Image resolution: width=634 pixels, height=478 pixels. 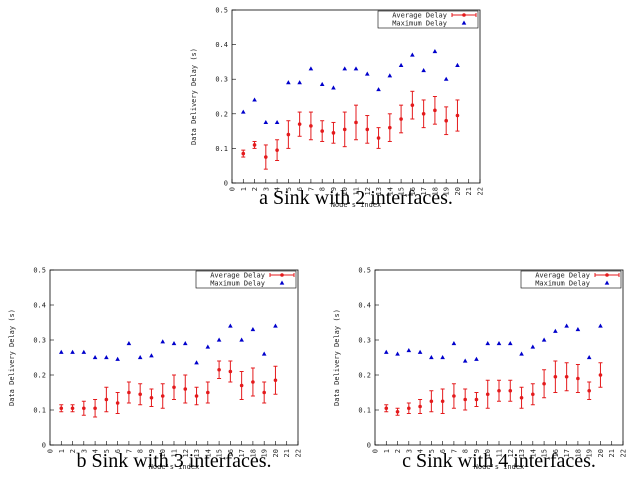 What do you see at coordinates (364, 341) in the screenshot?
I see `y-tick-label: 0.3` at bounding box center [364, 341].